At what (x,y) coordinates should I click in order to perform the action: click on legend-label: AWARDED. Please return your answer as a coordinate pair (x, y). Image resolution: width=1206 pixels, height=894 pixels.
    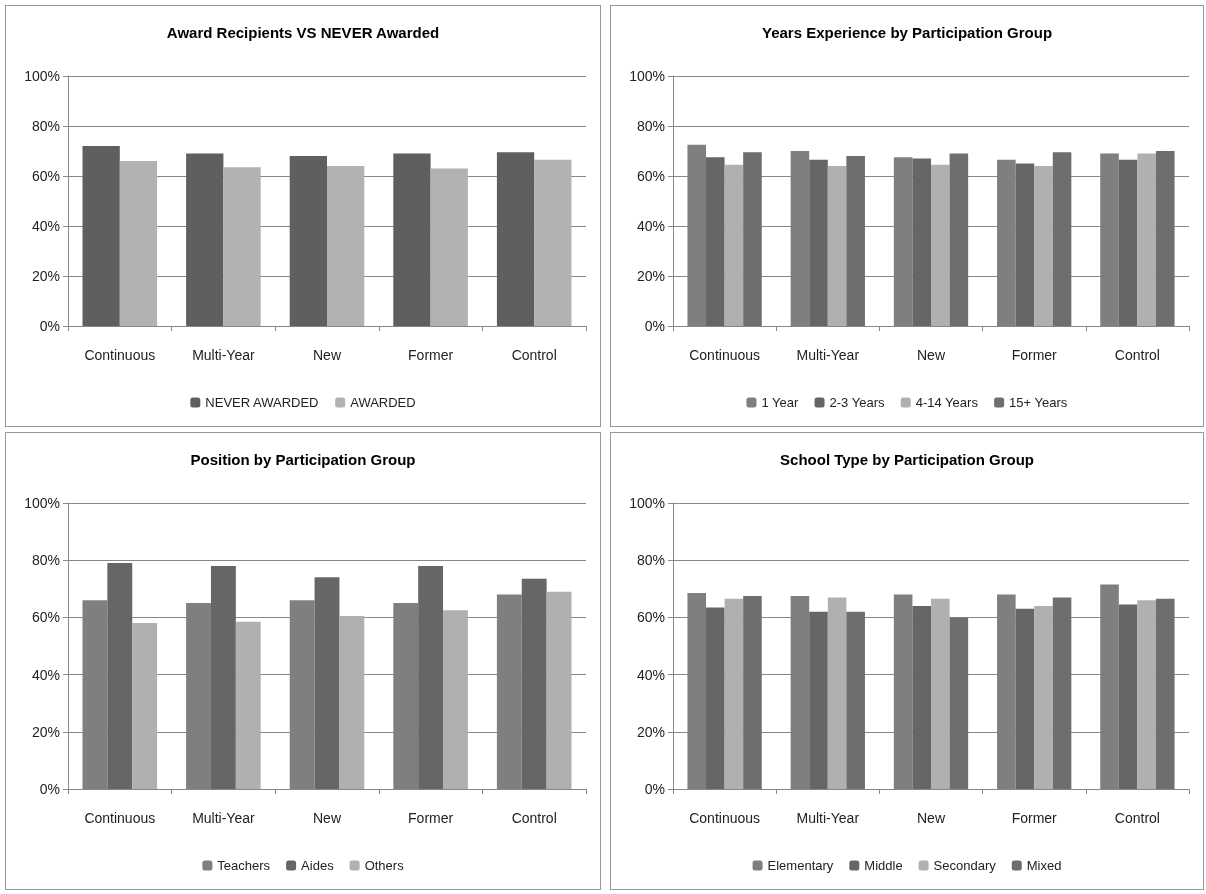
    Looking at the image, I should click on (383, 402).